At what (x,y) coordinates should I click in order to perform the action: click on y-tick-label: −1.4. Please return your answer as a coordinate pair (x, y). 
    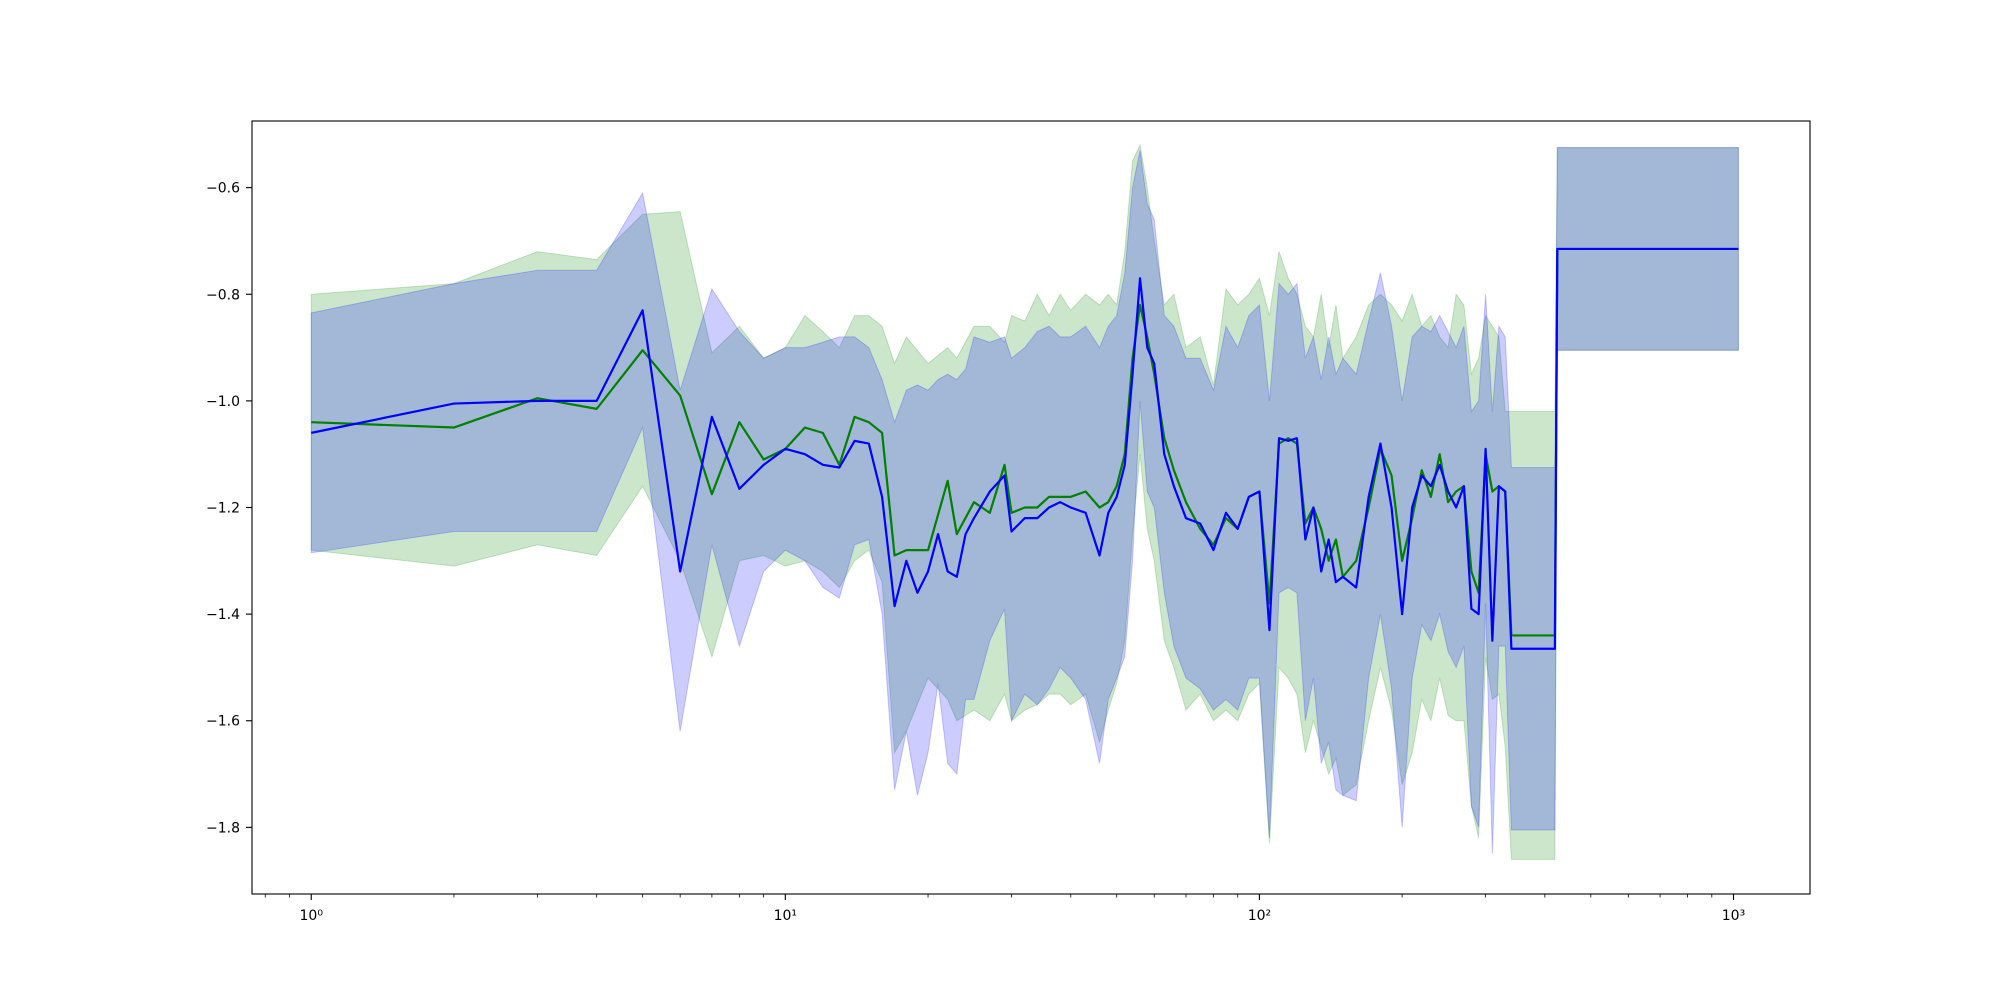
    Looking at the image, I should click on (223, 615).